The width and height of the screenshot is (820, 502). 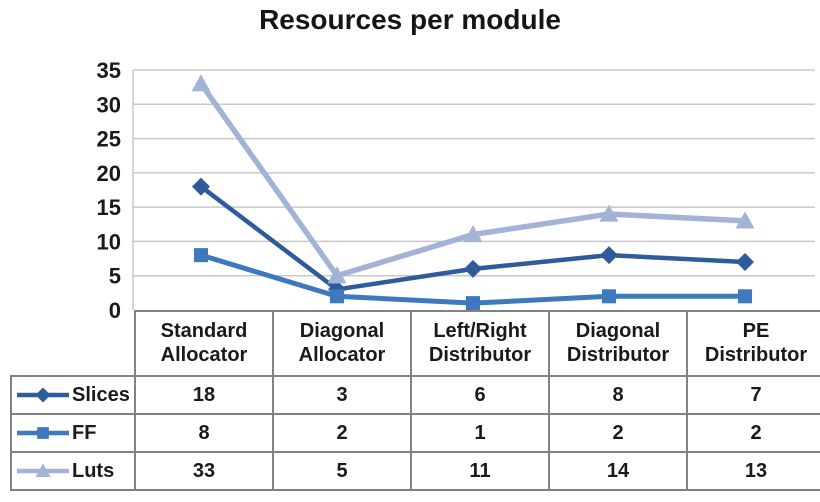 I want to click on series-markers-ff, so click(x=473, y=279).